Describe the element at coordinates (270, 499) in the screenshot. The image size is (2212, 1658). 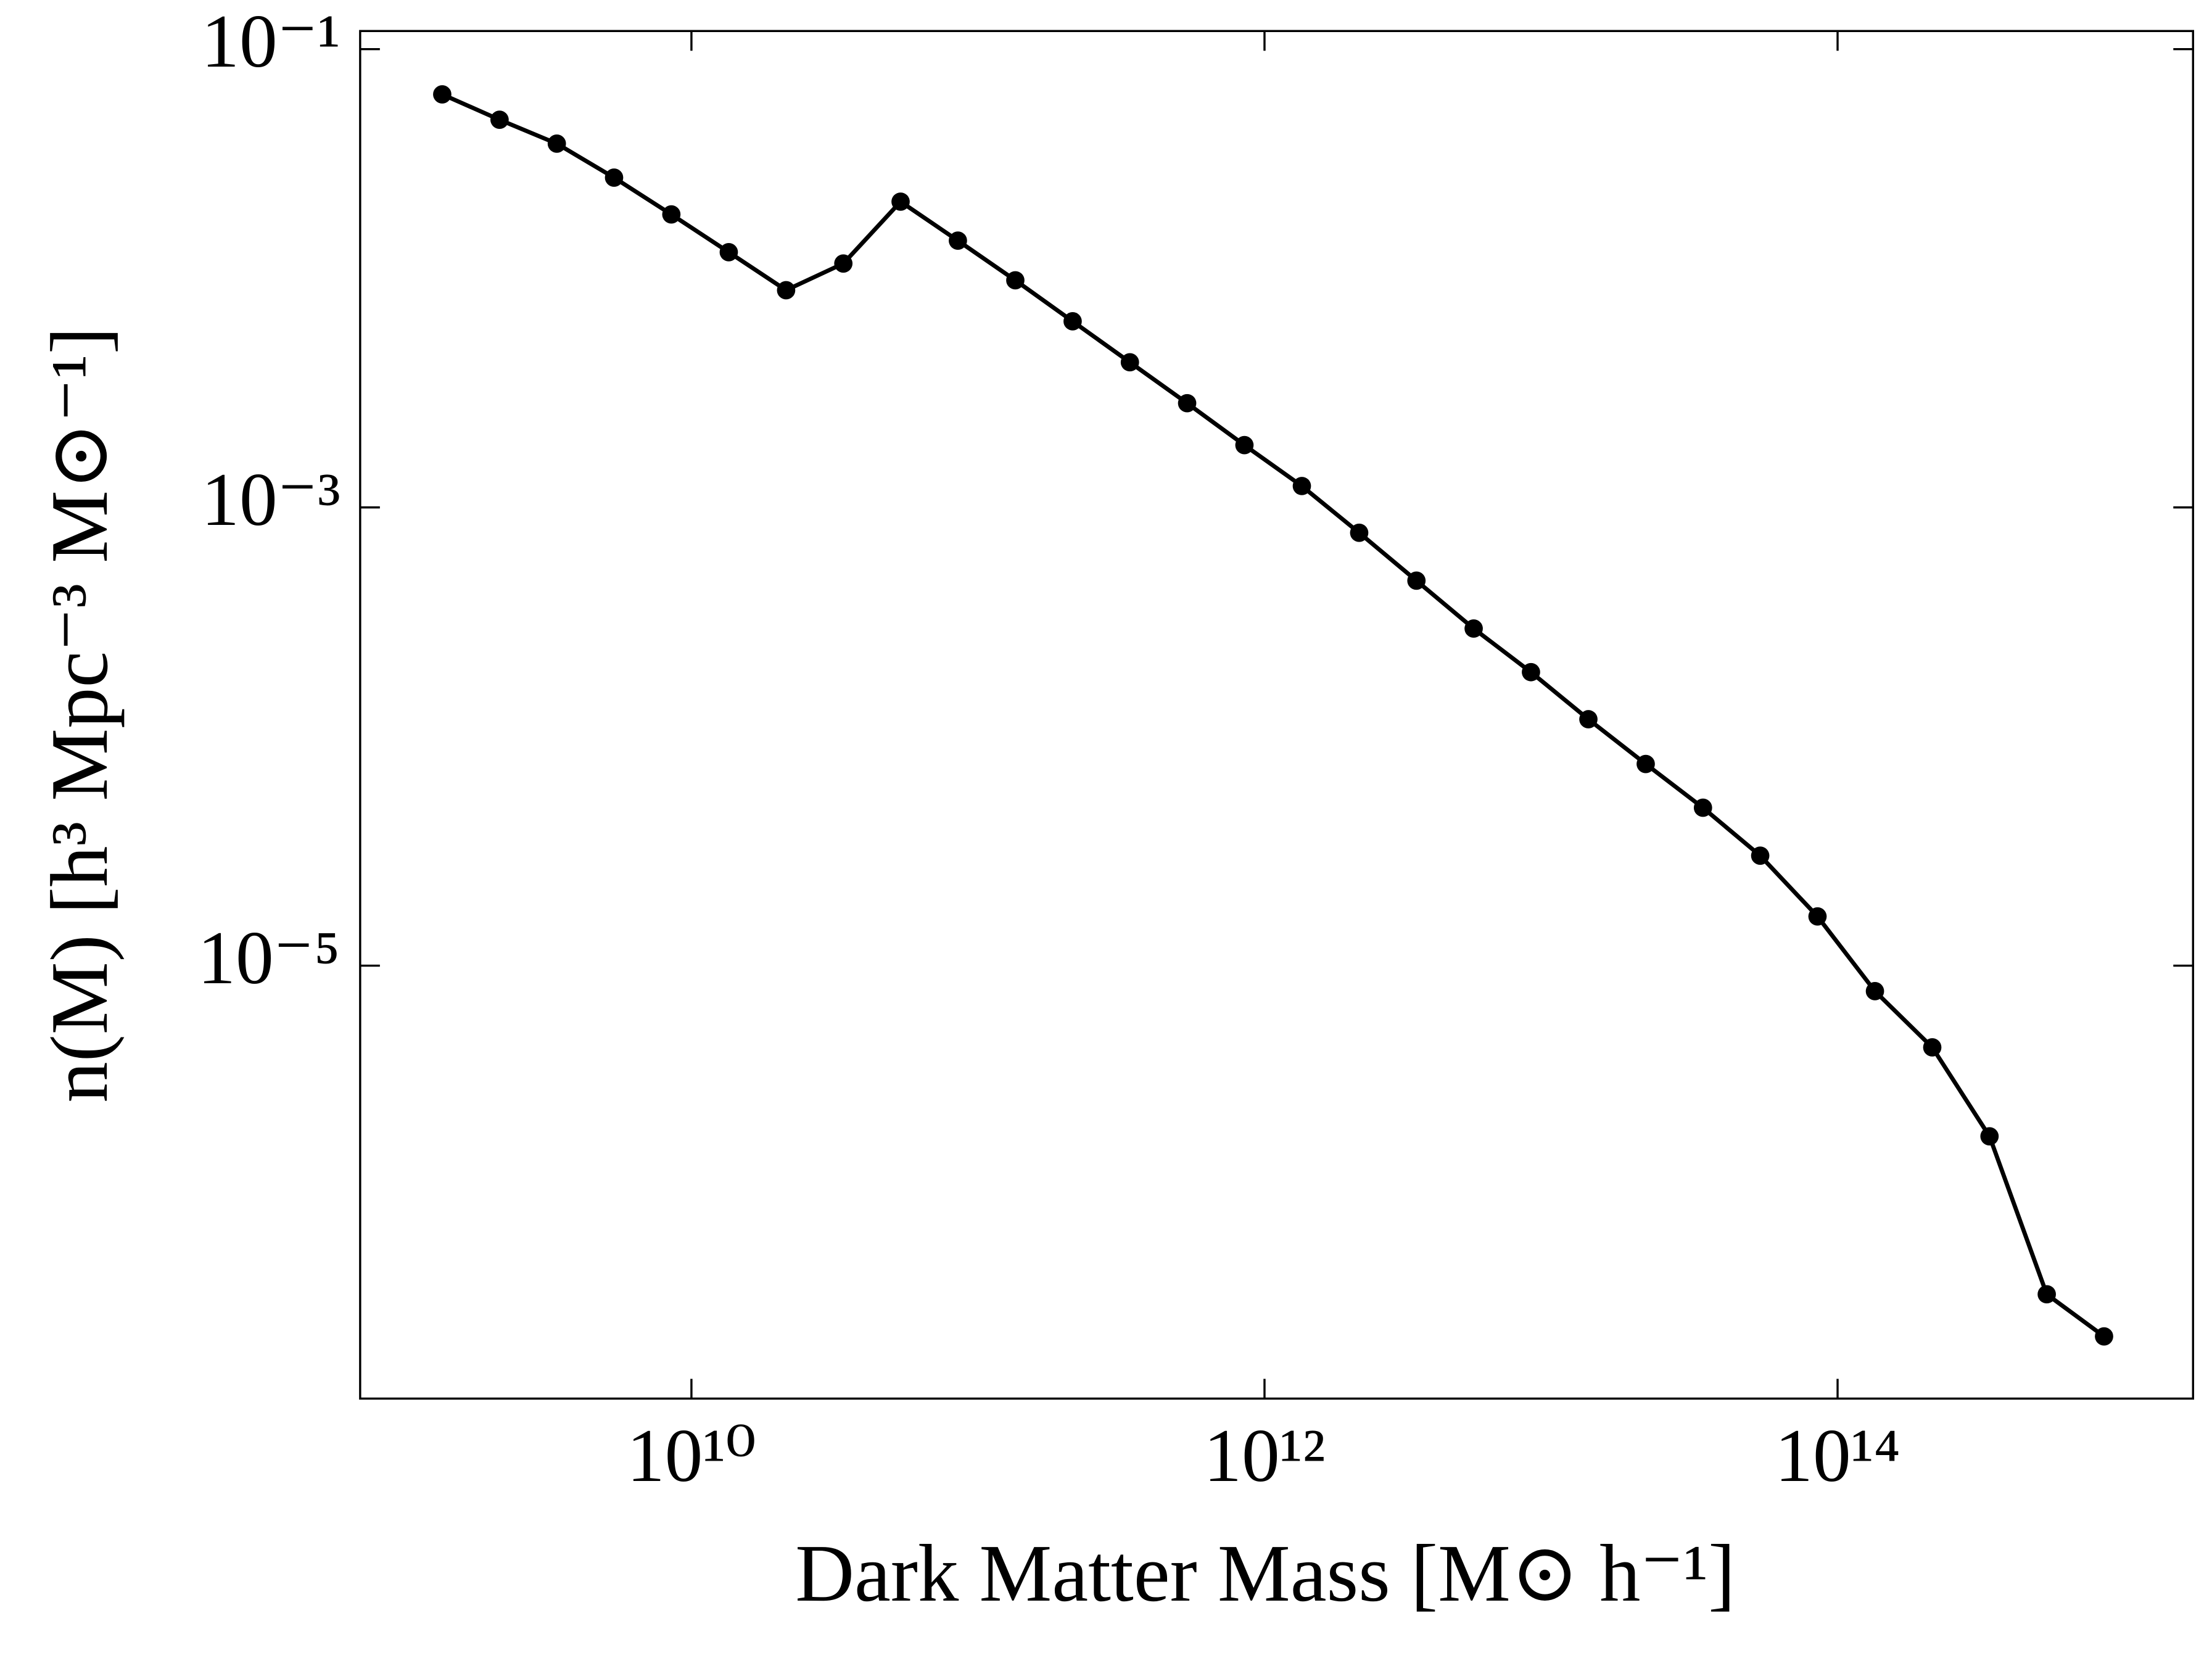
I see `y-tick-label: 10⁻³` at that location.